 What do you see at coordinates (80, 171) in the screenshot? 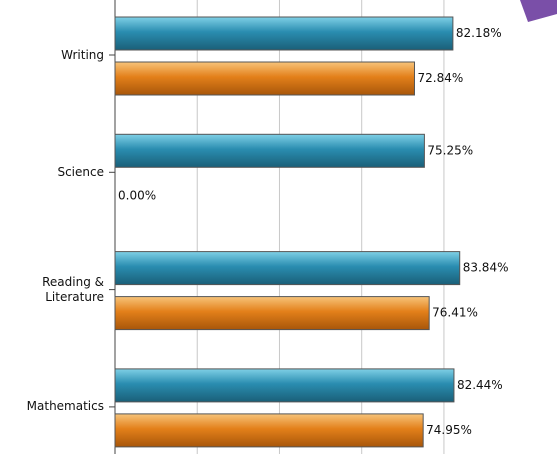
I see `category-text: Science` at bounding box center [80, 171].